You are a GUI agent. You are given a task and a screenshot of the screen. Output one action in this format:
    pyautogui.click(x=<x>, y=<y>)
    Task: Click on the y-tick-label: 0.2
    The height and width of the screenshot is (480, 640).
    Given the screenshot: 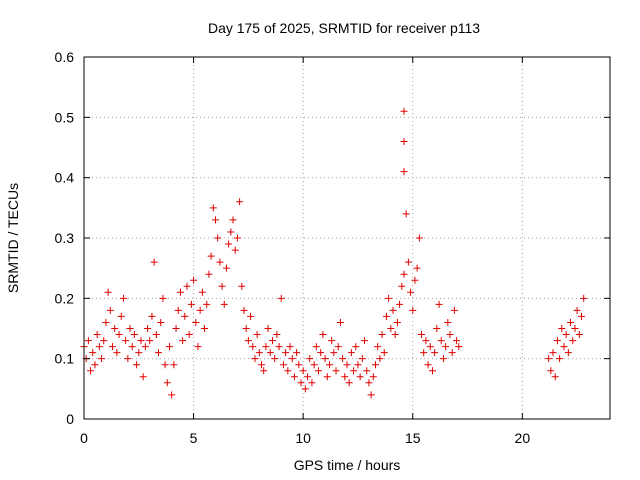 What is the action you would take?
    pyautogui.click(x=65, y=298)
    